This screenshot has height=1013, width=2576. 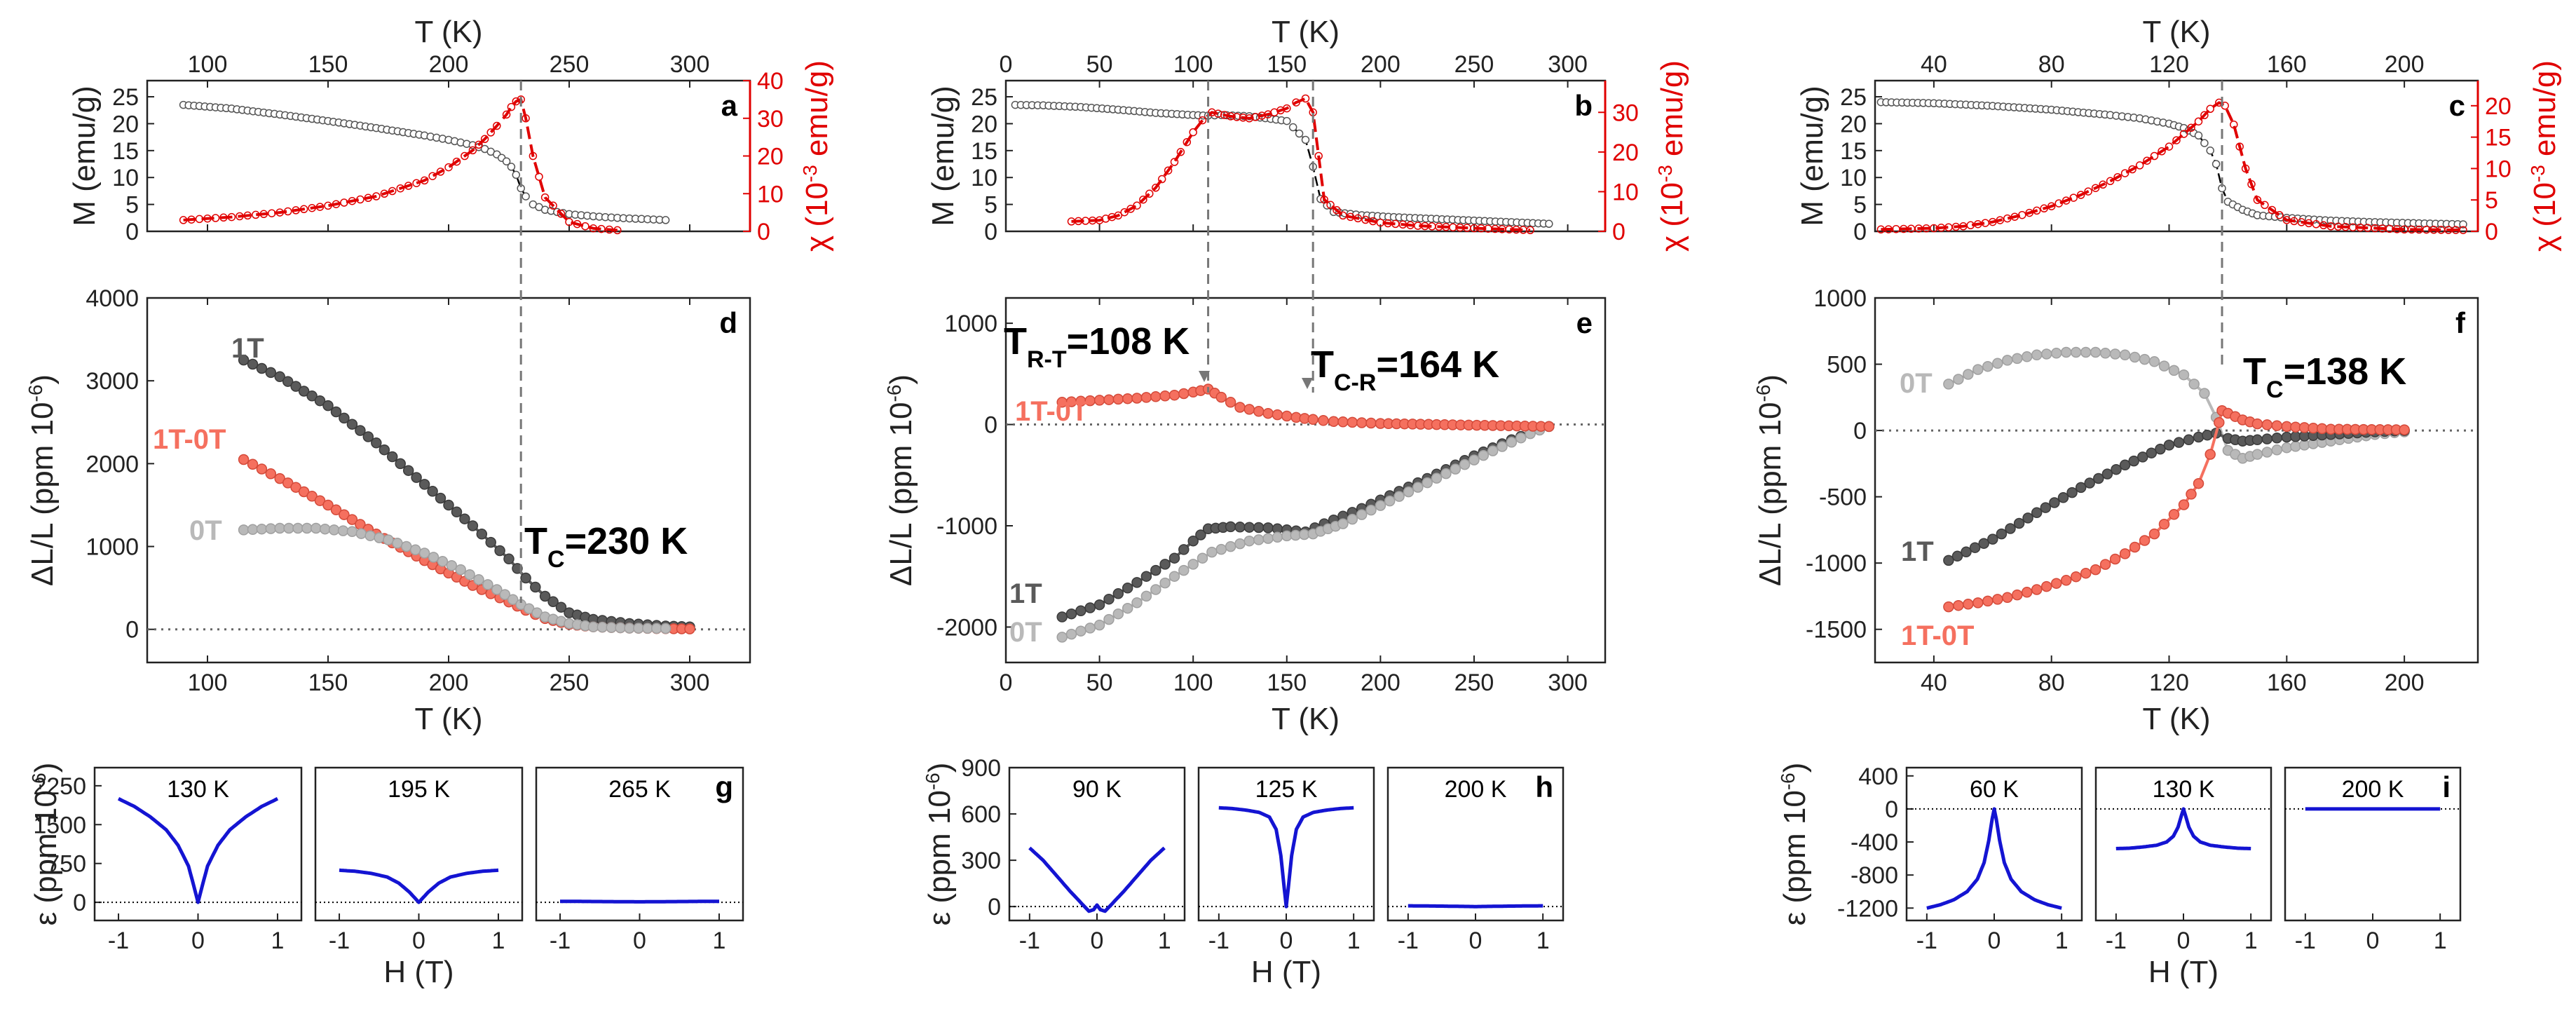 I want to click on y-tick-label-e: -2000, so click(x=966, y=627).